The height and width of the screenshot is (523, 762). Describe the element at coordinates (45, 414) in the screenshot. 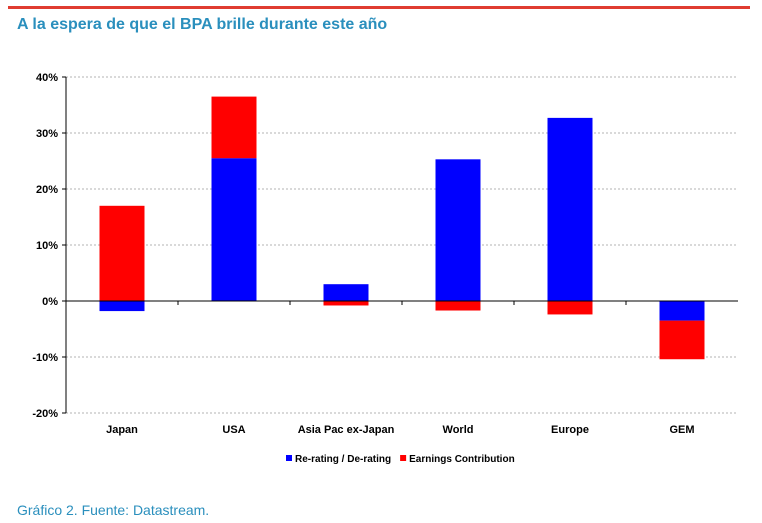

I see `y-tick-label: -20%` at that location.